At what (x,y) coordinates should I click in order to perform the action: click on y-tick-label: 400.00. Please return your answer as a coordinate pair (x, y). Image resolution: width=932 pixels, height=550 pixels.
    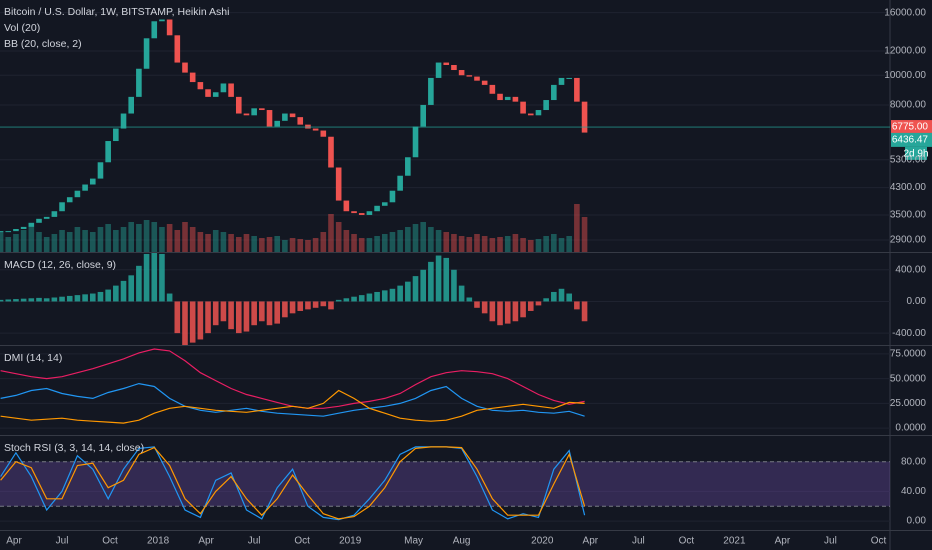
    Looking at the image, I should click on (910, 269).